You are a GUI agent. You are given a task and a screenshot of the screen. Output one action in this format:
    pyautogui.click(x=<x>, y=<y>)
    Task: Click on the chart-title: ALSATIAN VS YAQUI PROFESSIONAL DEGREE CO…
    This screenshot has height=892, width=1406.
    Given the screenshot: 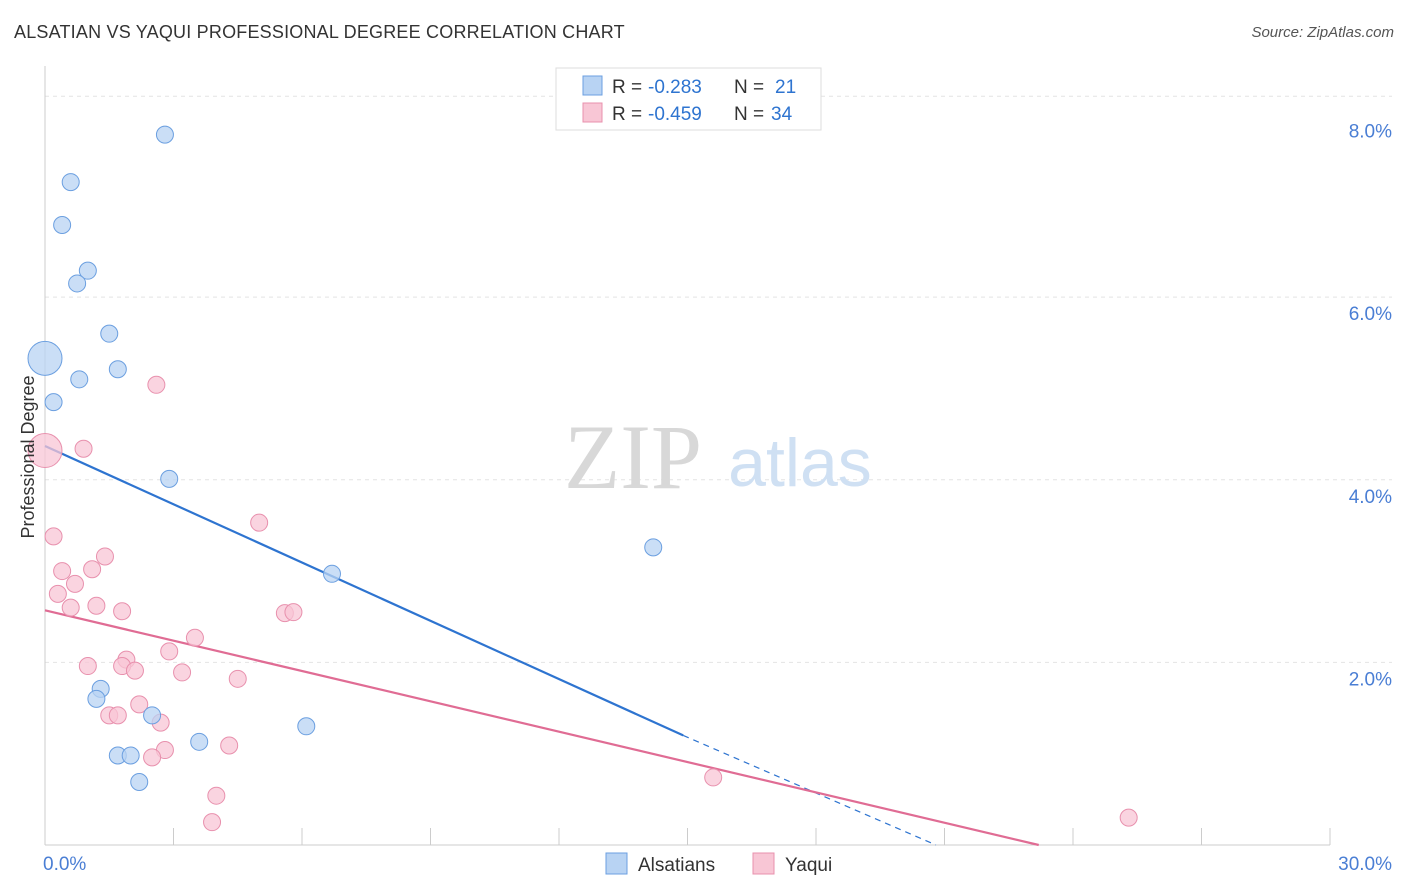 What is the action you would take?
    pyautogui.click(x=319, y=32)
    